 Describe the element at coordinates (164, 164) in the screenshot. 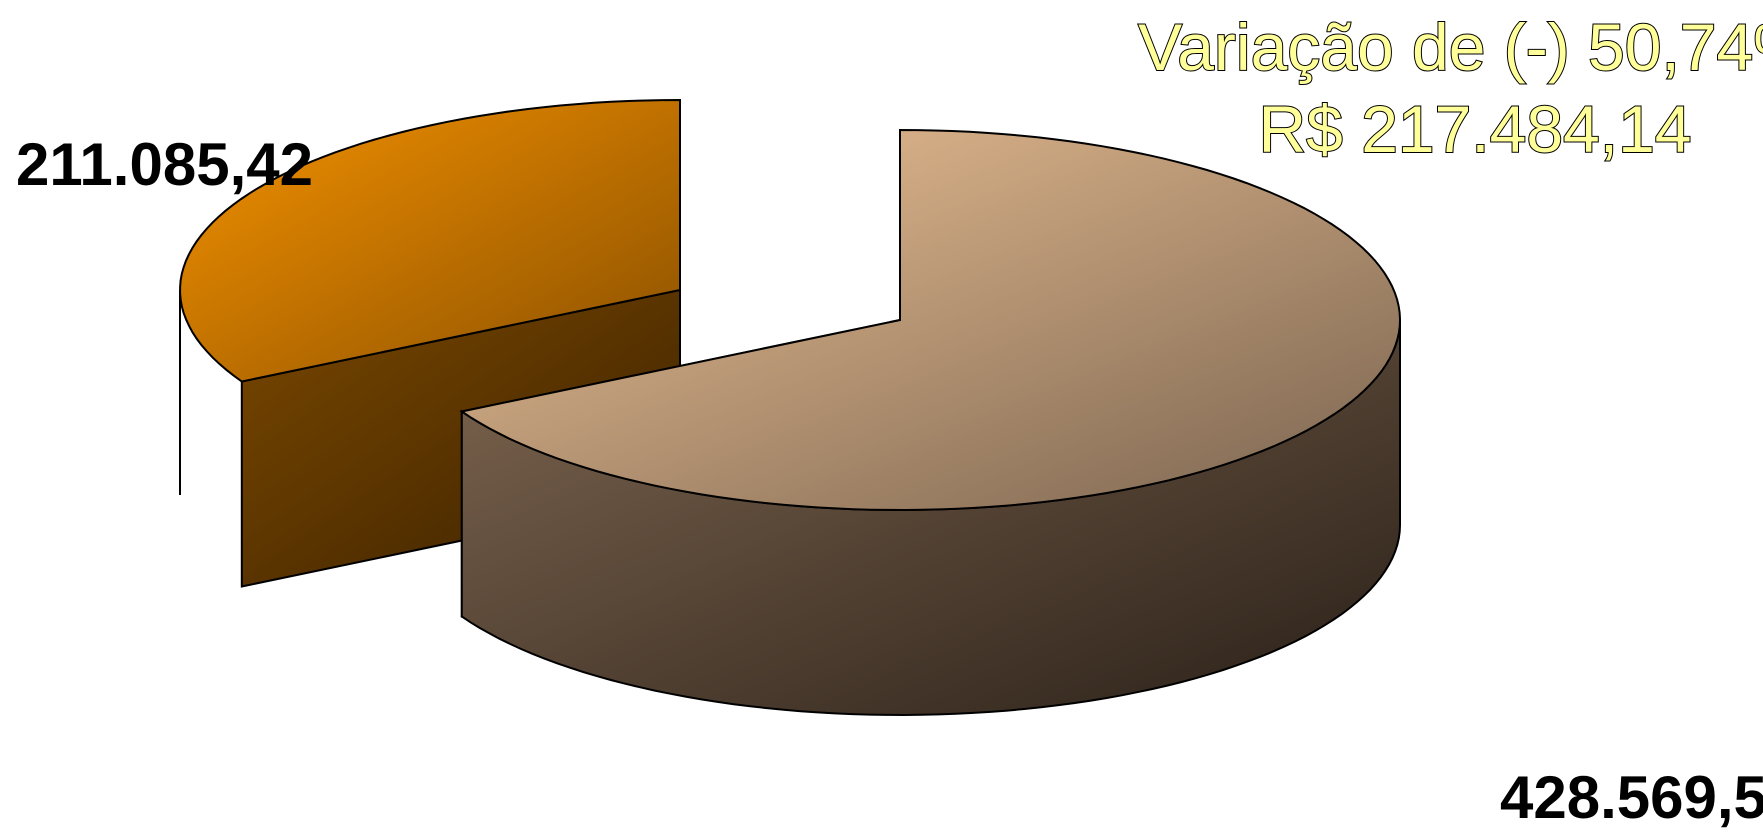

I see `slice-label-small: 211.085,42` at that location.